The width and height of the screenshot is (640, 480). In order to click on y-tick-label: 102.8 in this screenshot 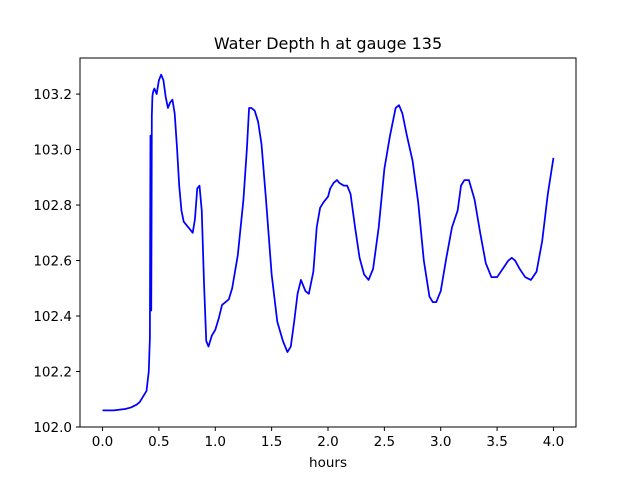, I will do `click(52, 206)`.